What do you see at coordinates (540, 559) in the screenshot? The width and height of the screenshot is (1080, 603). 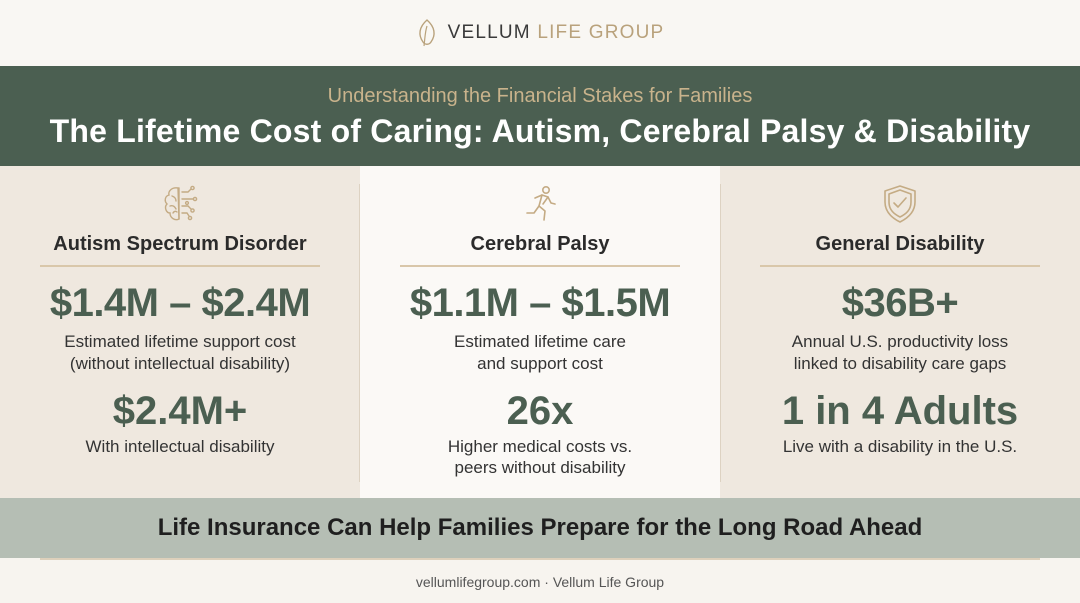 I see `footer-divider` at bounding box center [540, 559].